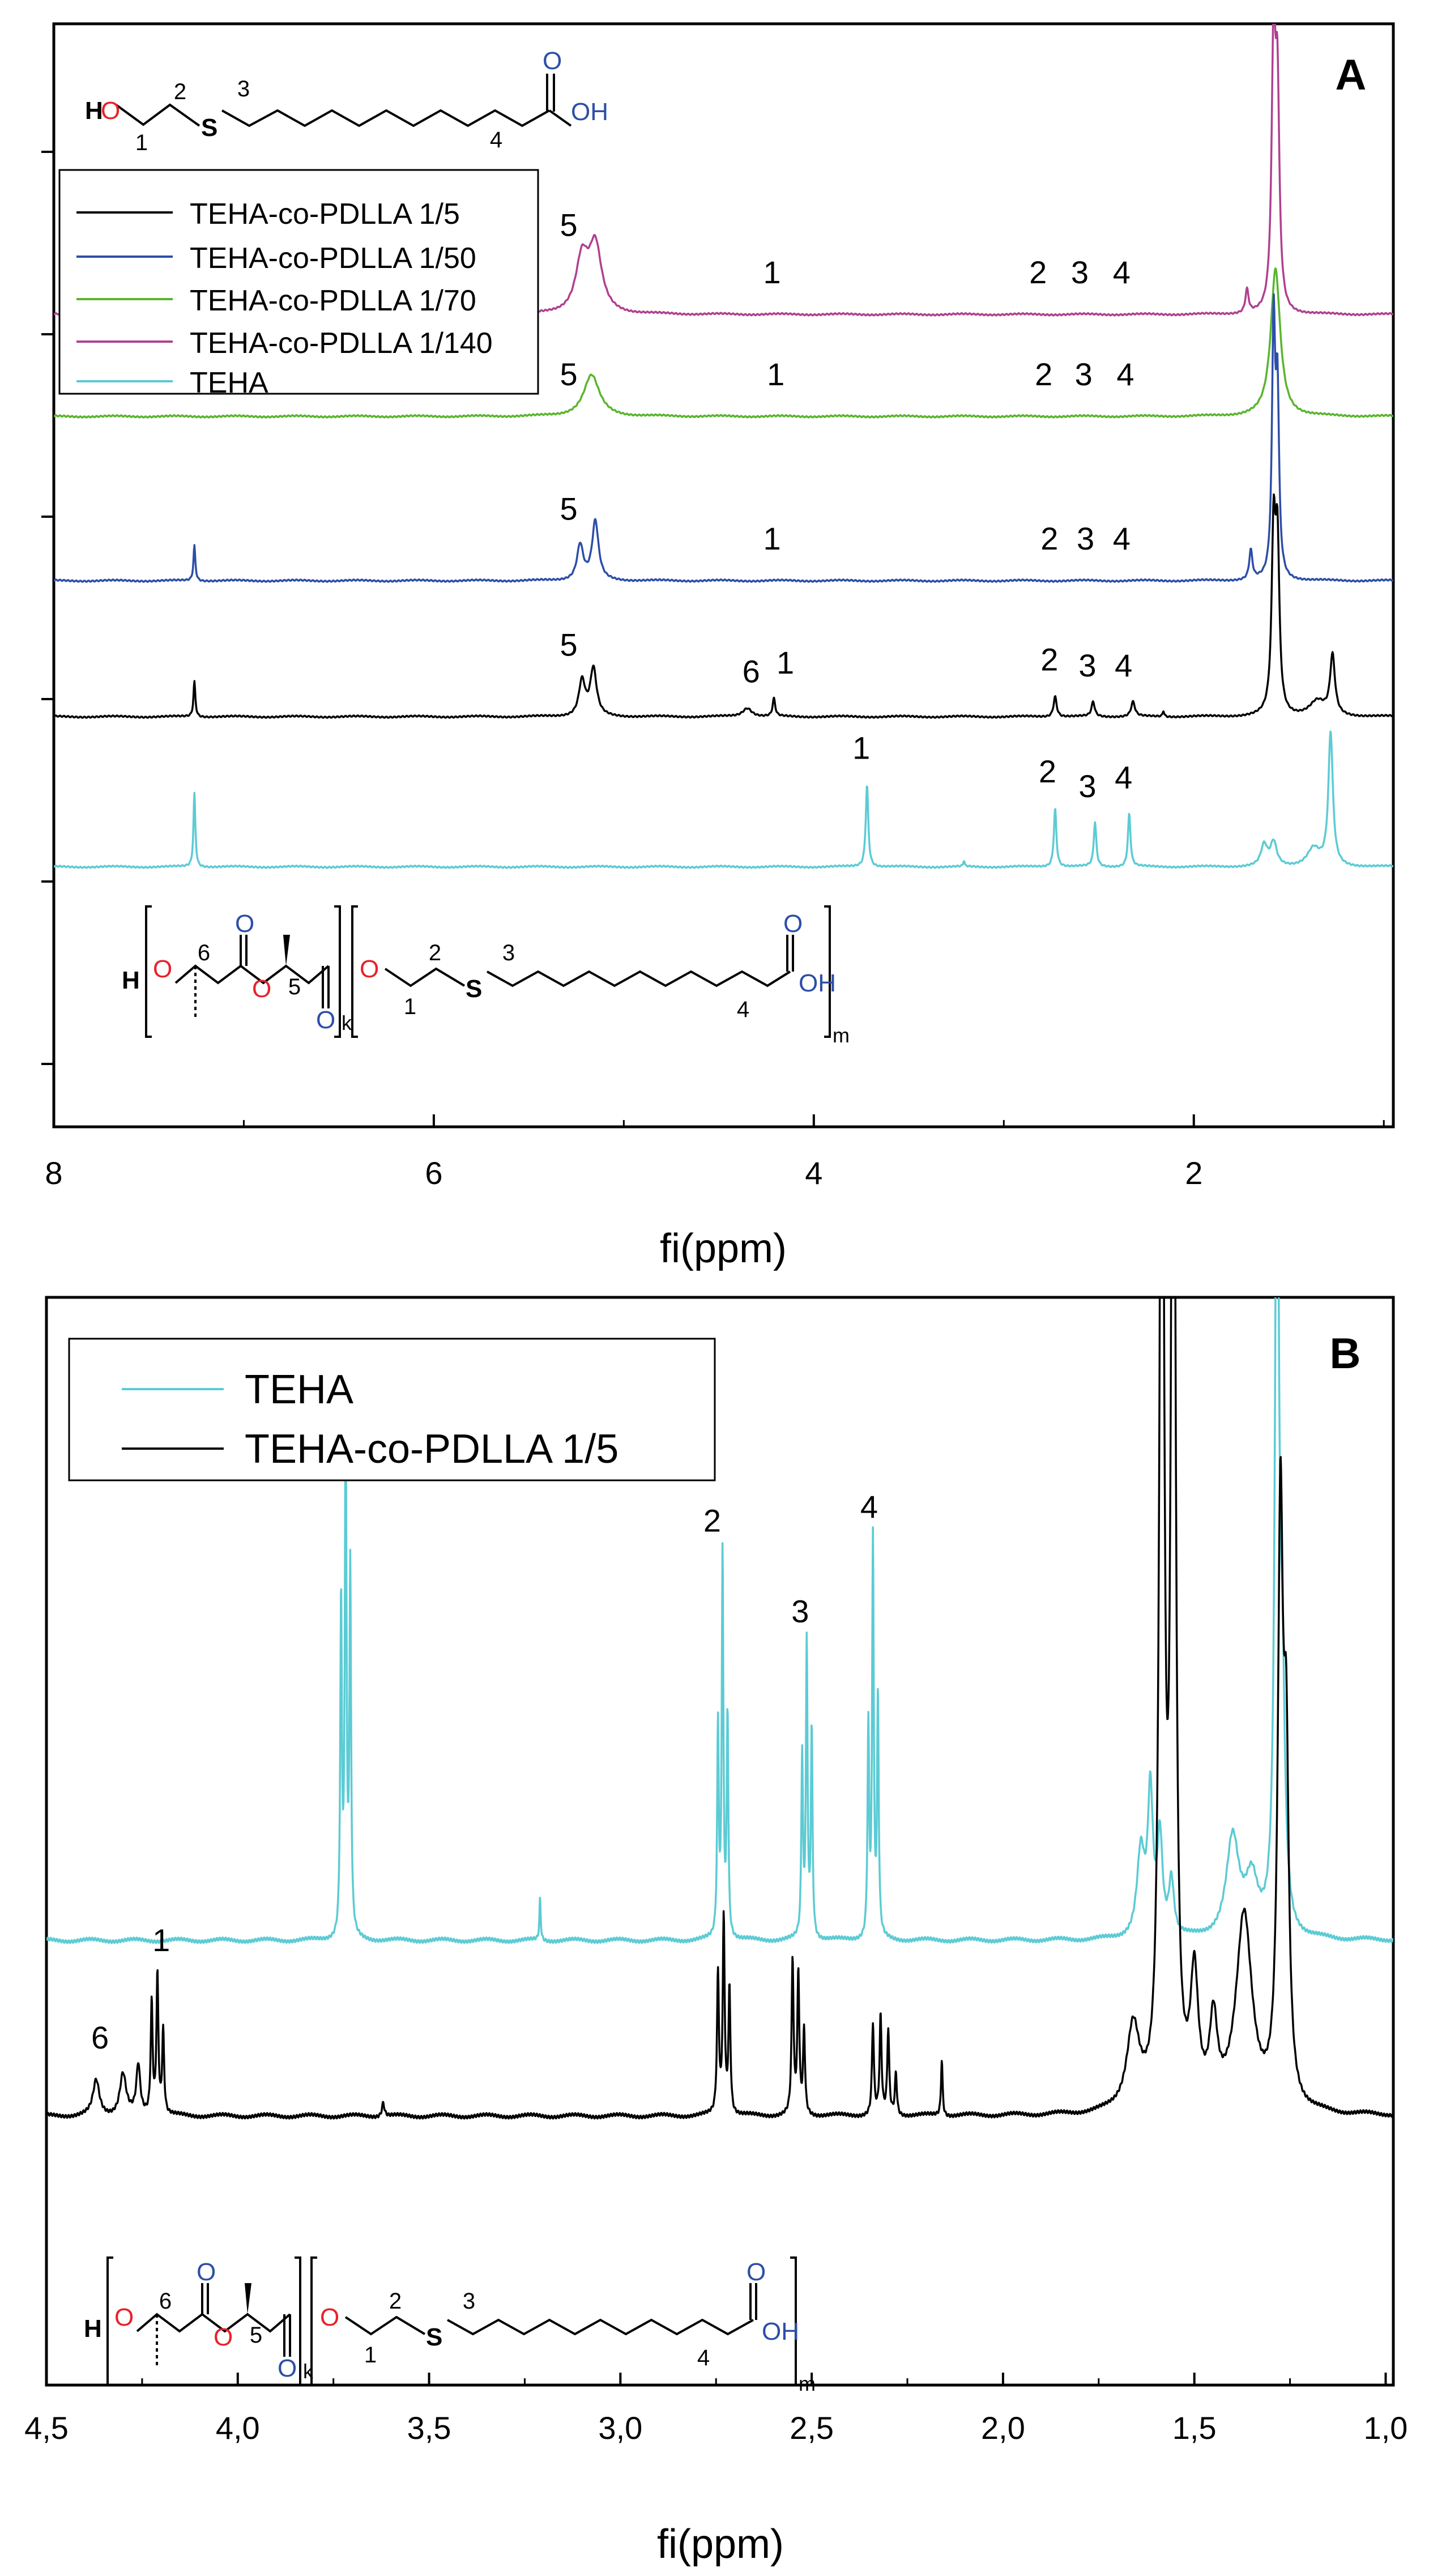  Describe the element at coordinates (780, 2331) in the screenshot. I see `copolymer-b-oh-label: OH` at that location.